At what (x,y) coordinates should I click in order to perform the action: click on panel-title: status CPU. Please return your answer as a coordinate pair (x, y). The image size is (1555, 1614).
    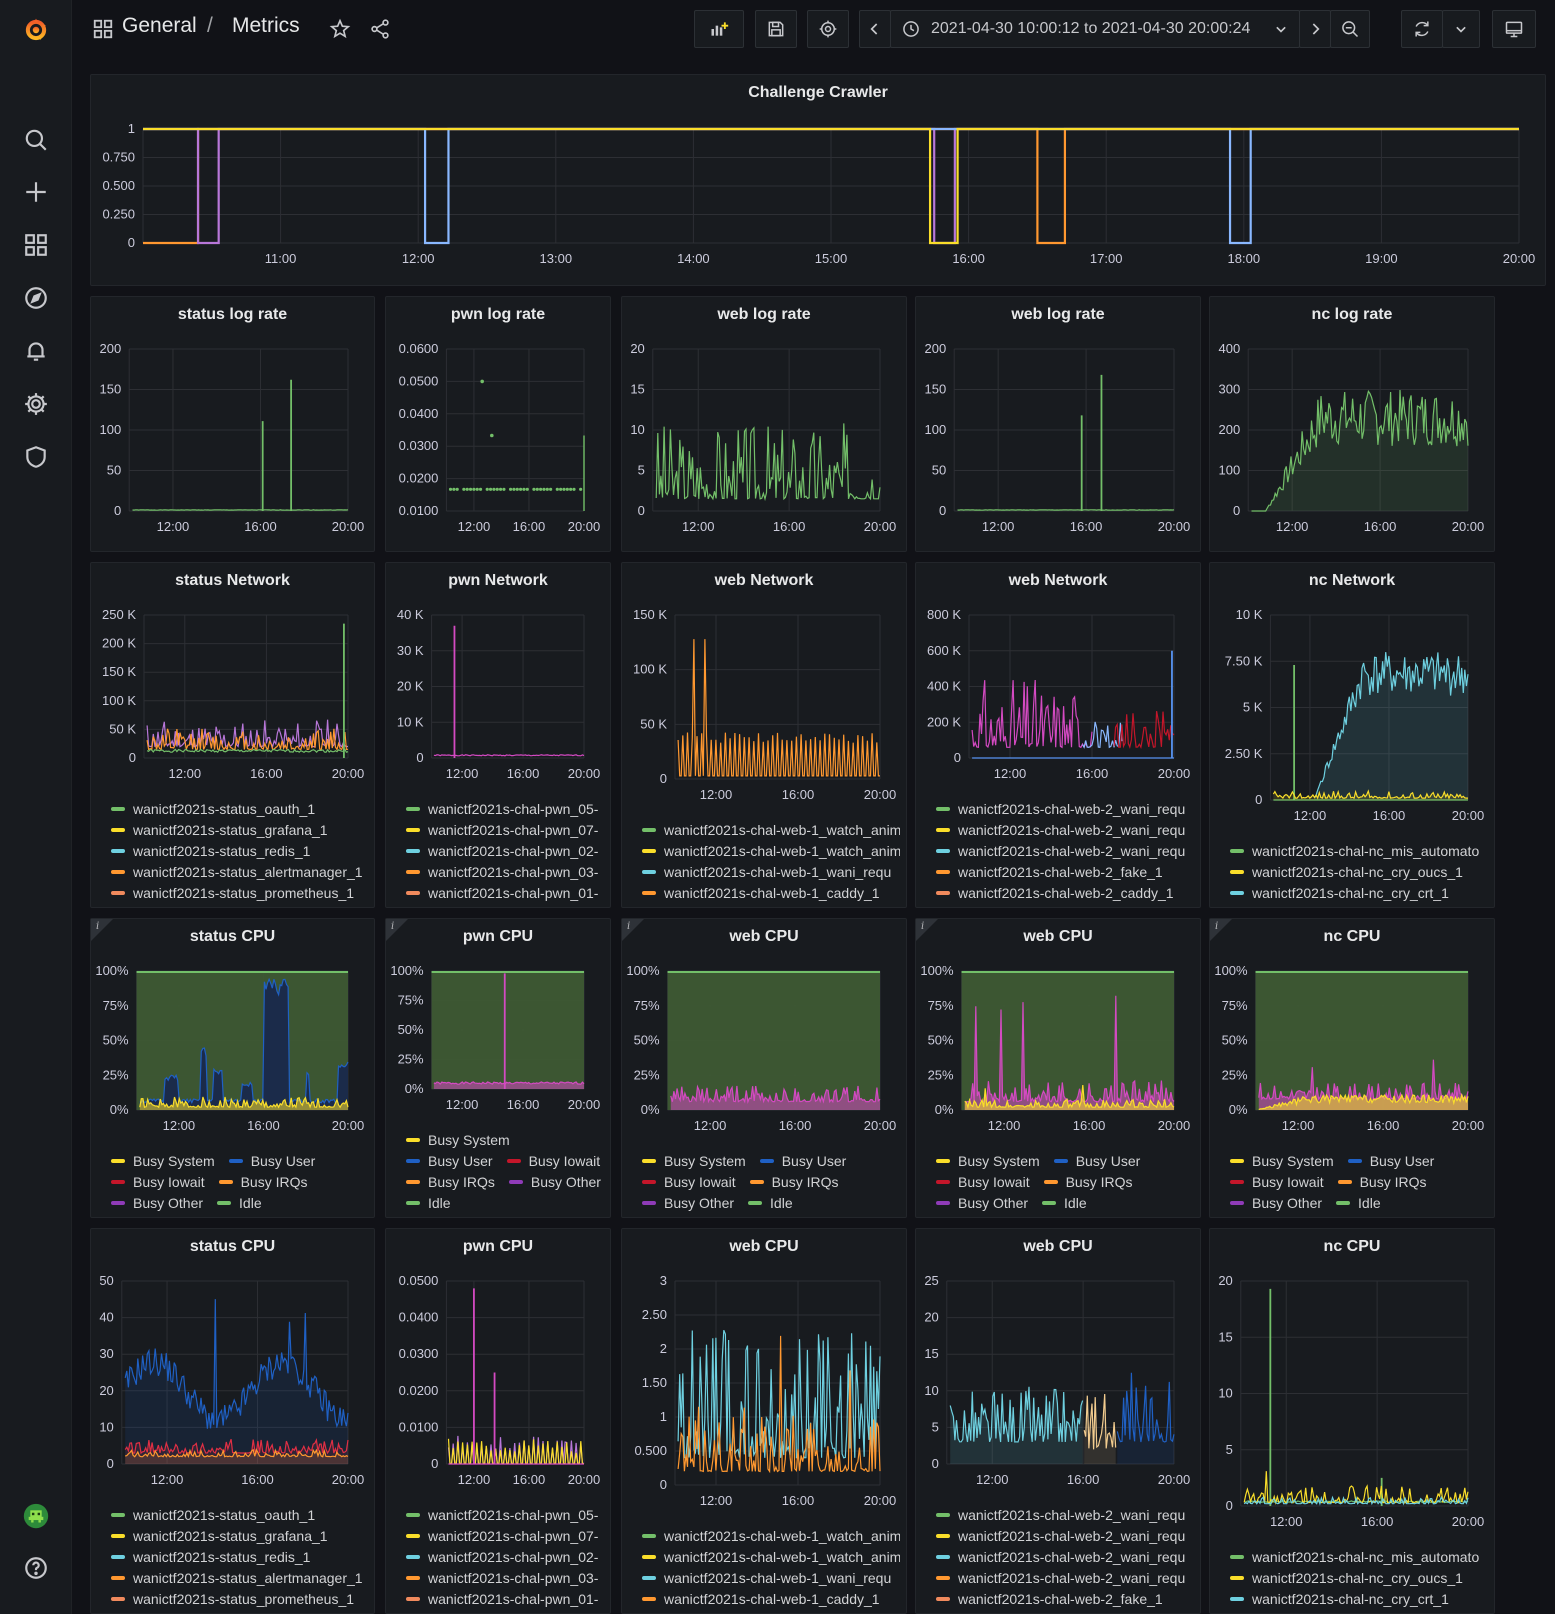
    Looking at the image, I should click on (232, 936).